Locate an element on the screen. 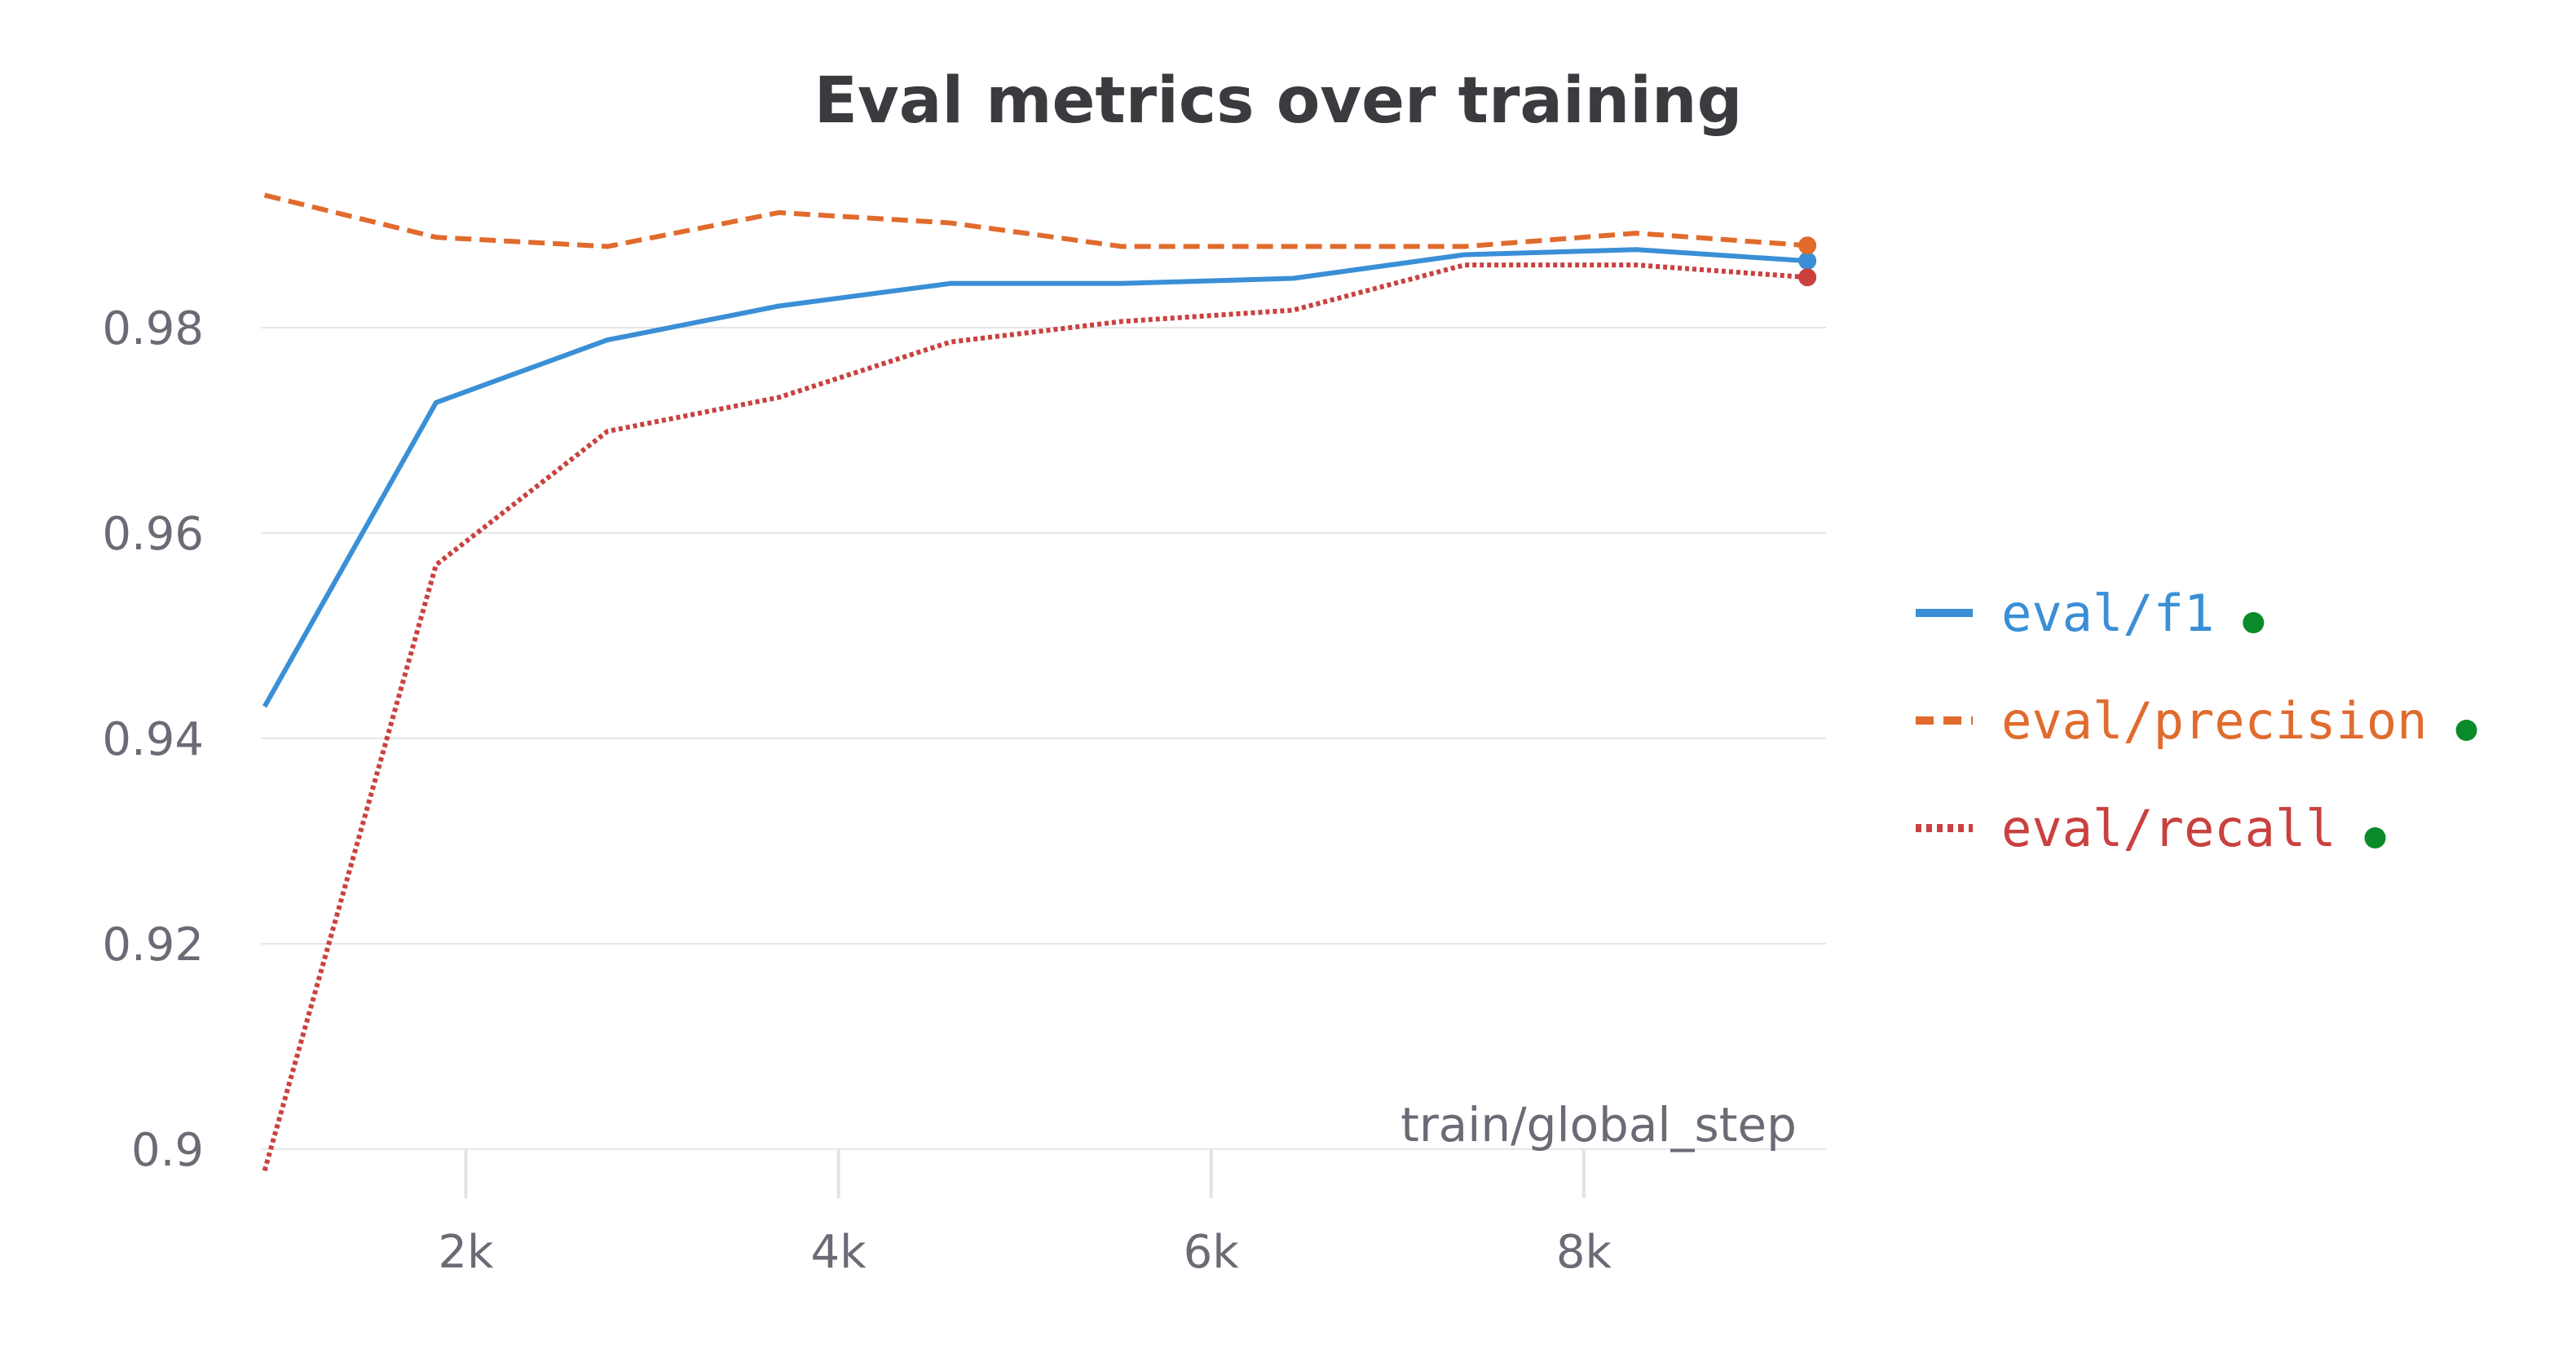  y-tick-label: 0.94 is located at coordinates (153, 739).